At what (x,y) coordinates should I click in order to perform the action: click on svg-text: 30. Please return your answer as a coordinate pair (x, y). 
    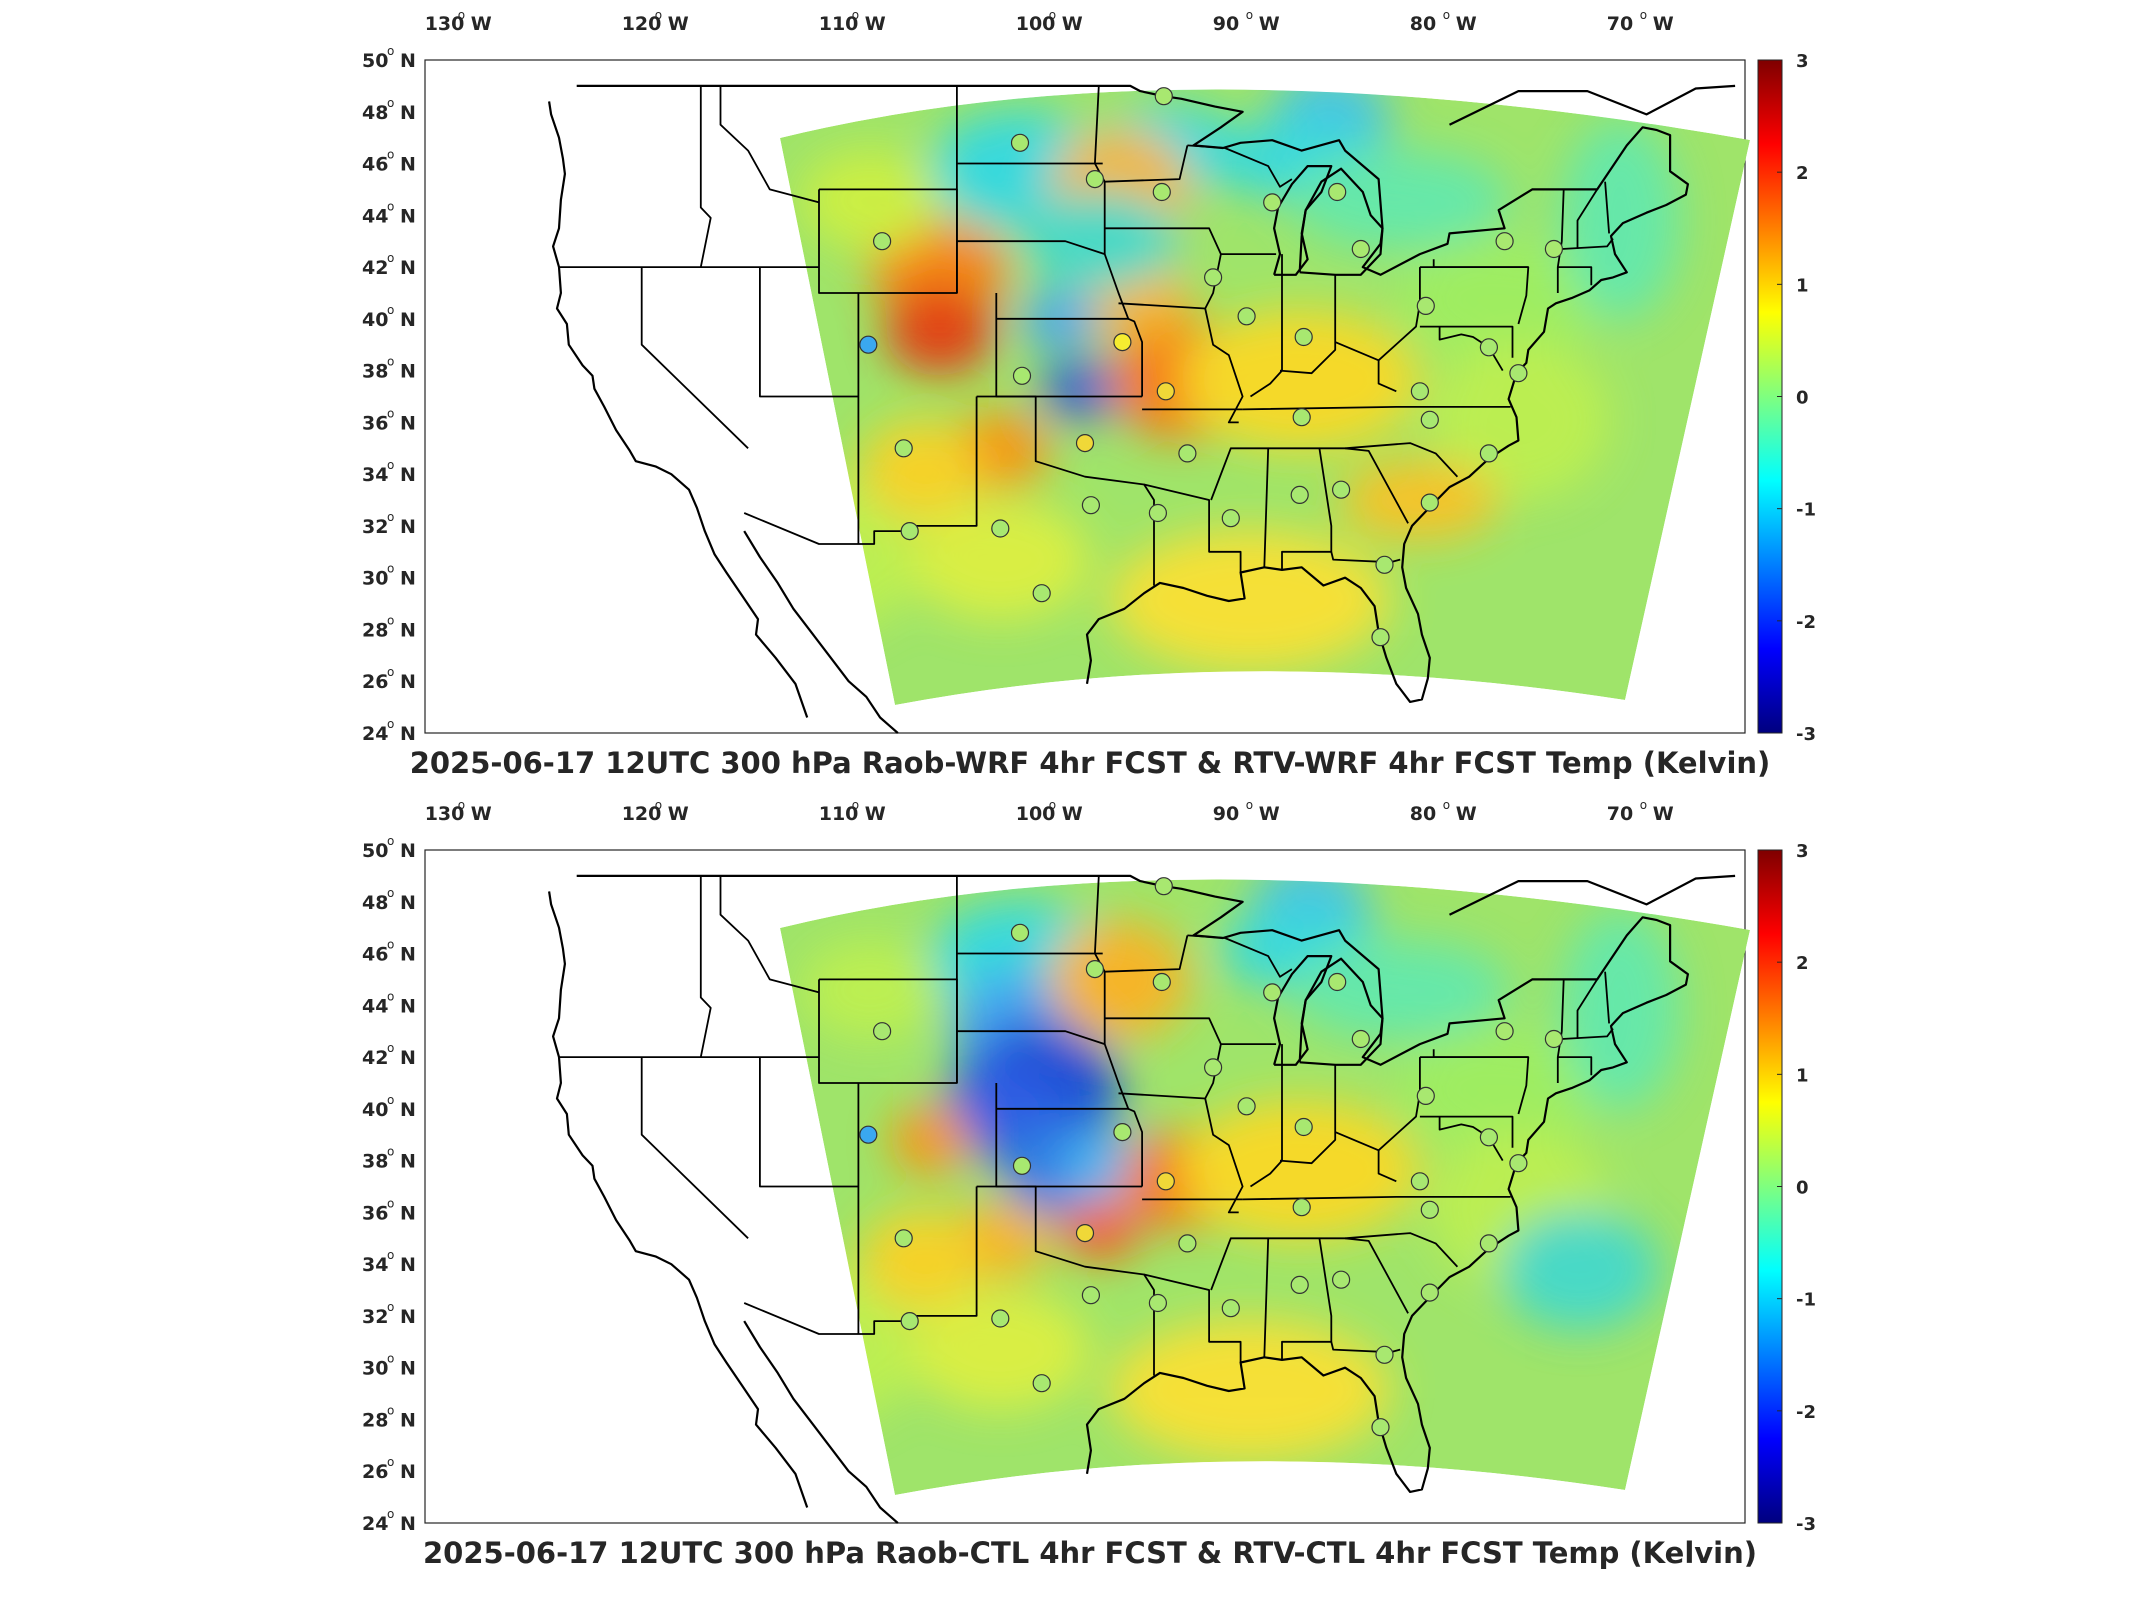
    Looking at the image, I should click on (375, 1369).